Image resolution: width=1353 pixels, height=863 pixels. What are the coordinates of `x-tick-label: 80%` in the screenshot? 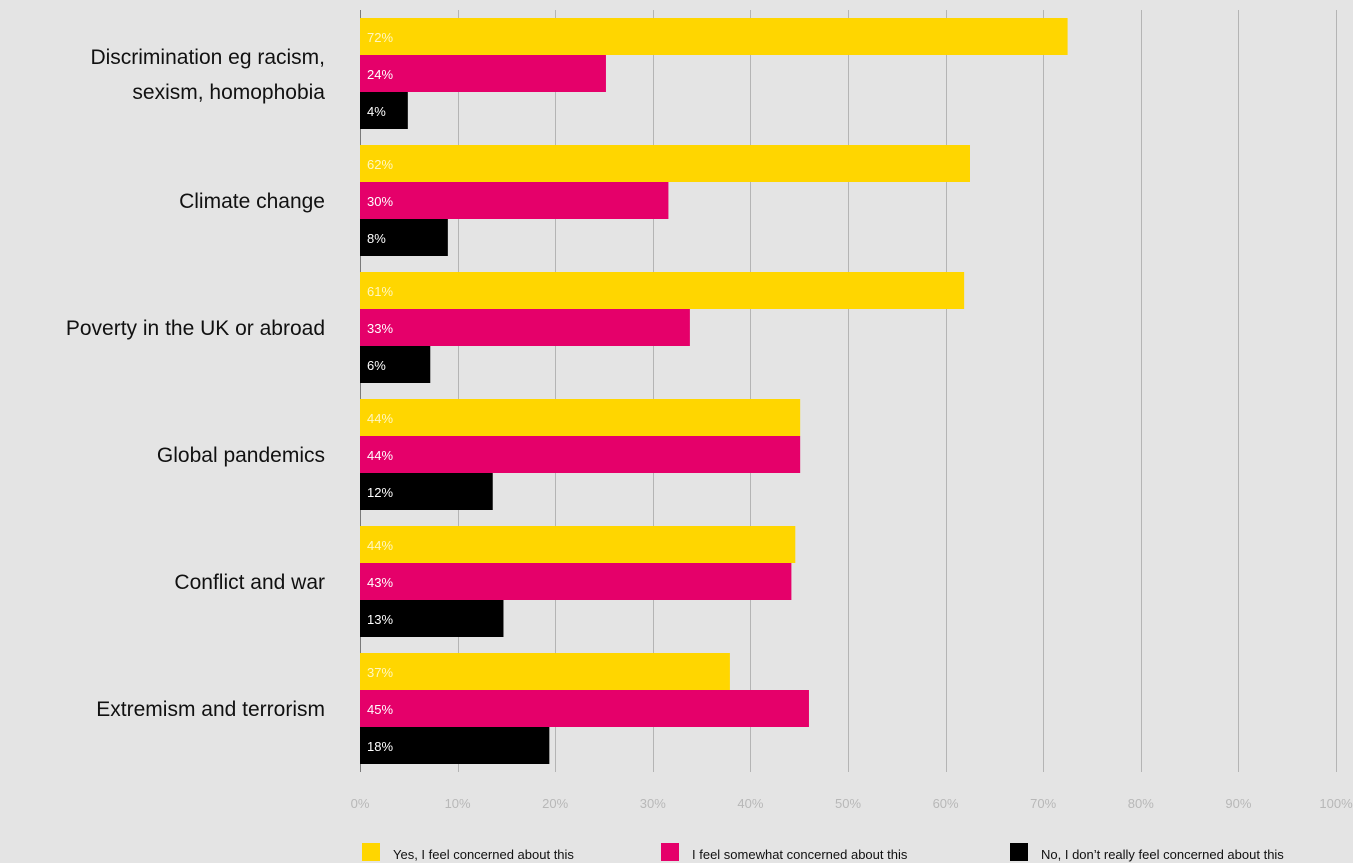 It's located at (1141, 803).